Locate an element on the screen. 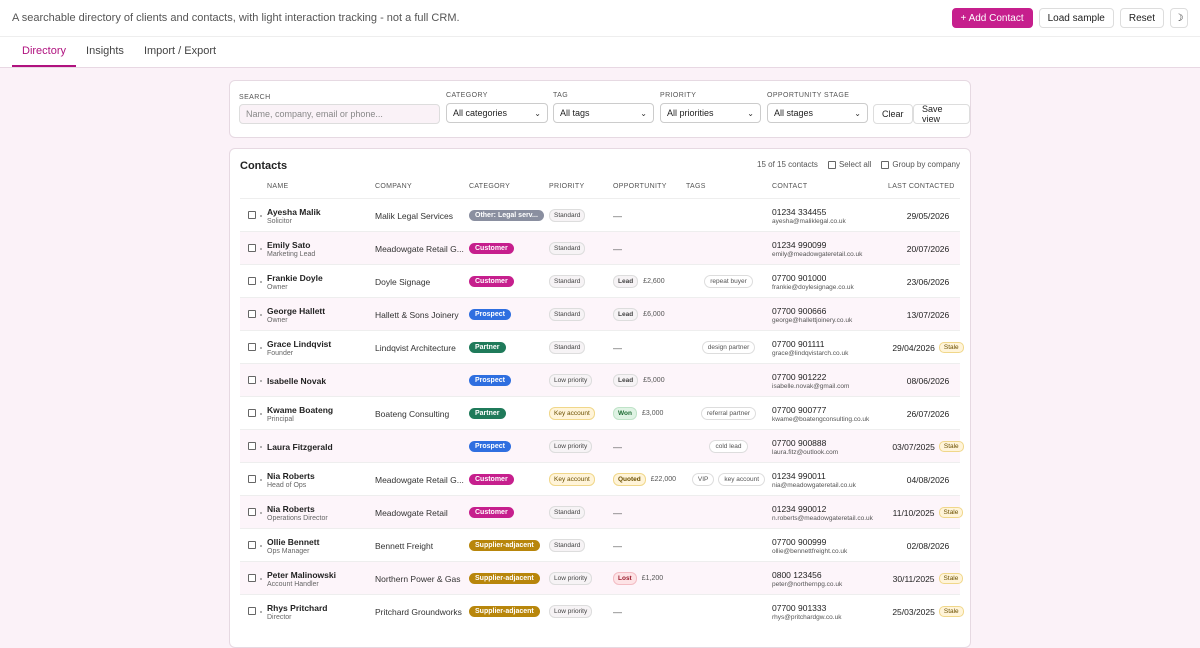 The height and width of the screenshot is (648, 1200). tag-chip: referral partner is located at coordinates (728, 413).